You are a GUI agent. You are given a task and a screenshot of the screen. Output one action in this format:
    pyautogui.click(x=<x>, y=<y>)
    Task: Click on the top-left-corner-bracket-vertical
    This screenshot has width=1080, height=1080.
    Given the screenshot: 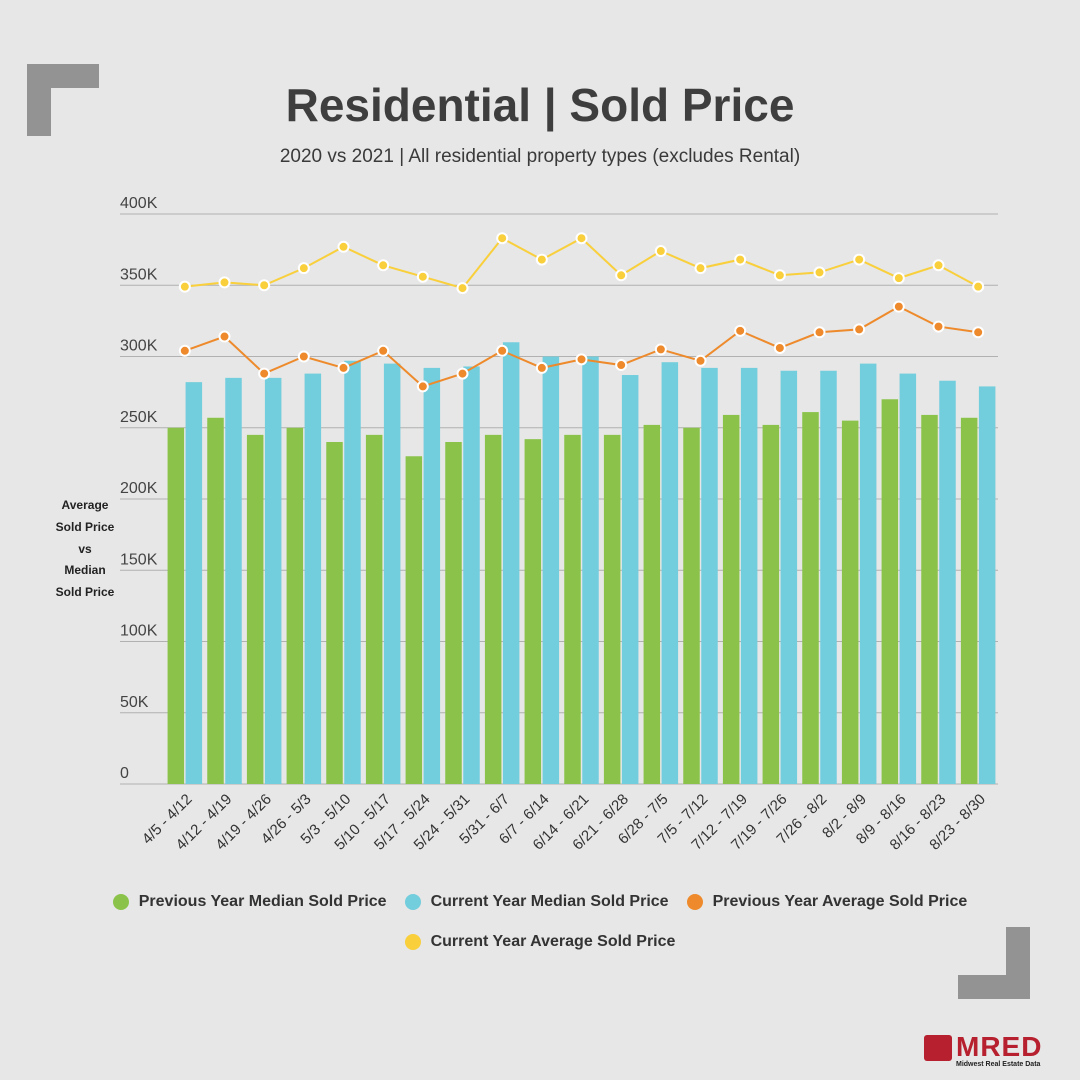 What is the action you would take?
    pyautogui.click(x=39, y=100)
    